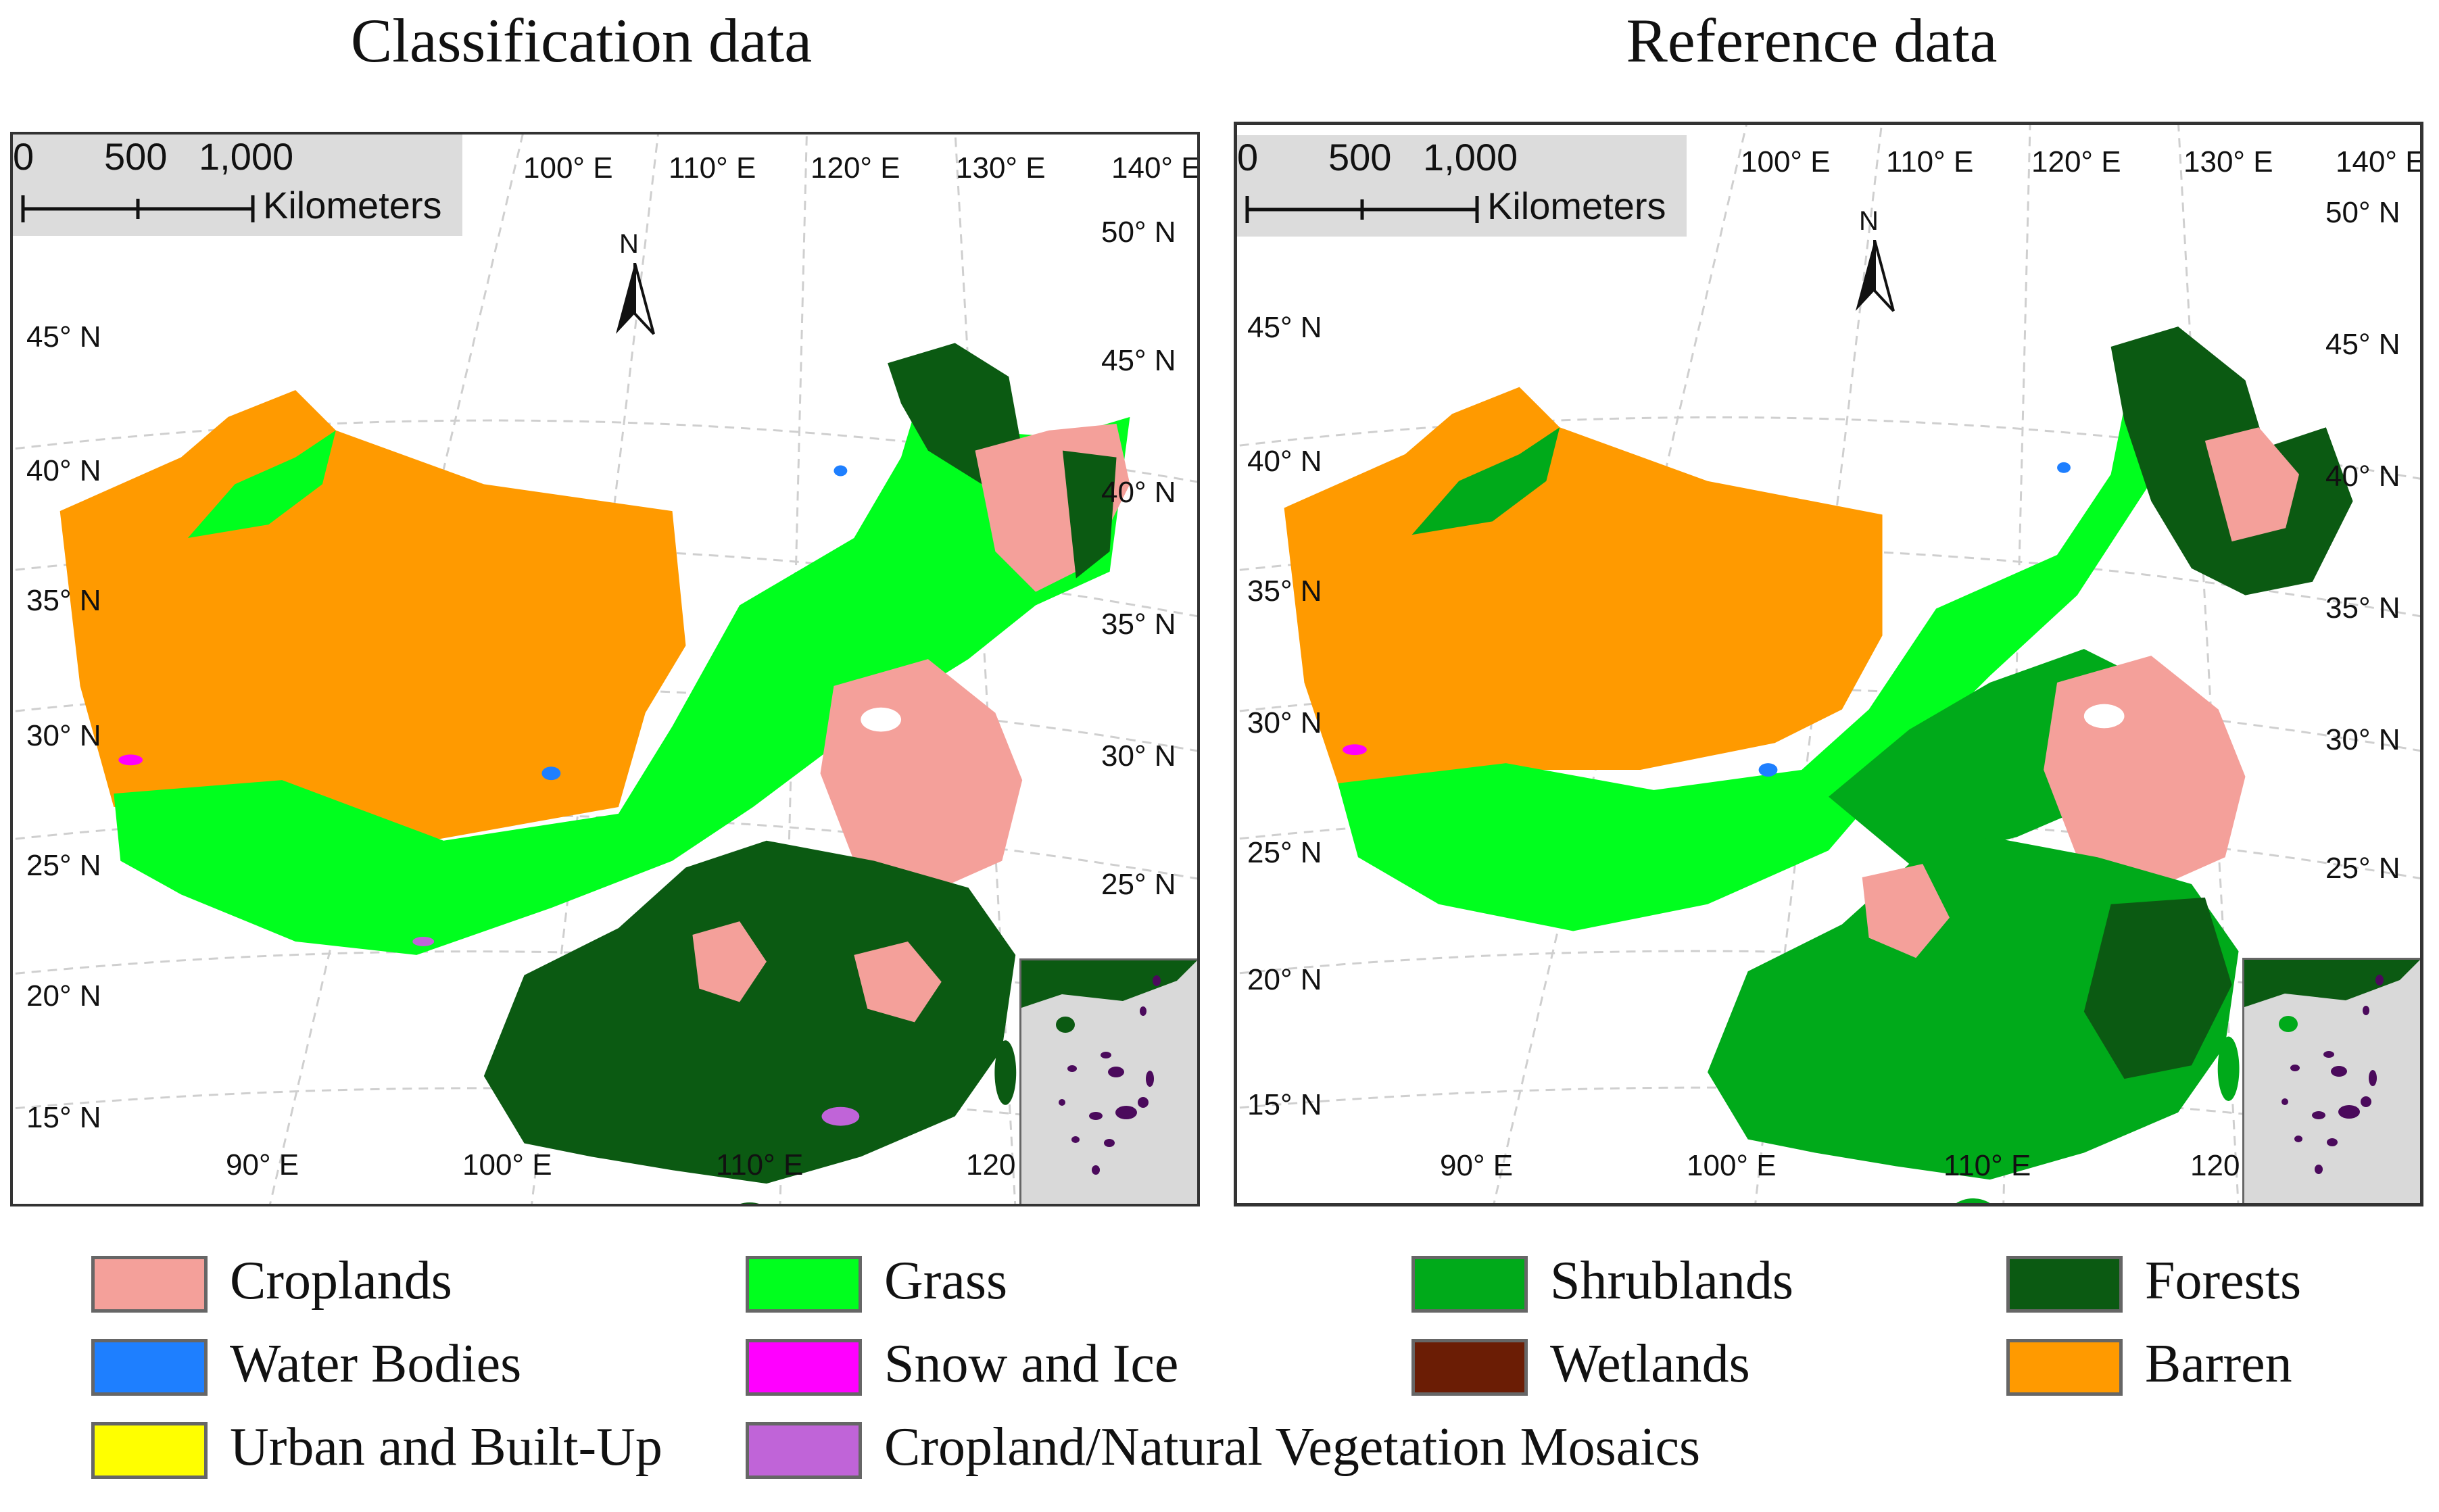 This screenshot has height=1512, width=2439. What do you see at coordinates (446, 1447) in the screenshot?
I see `legend-label: Urban and Built-Up` at bounding box center [446, 1447].